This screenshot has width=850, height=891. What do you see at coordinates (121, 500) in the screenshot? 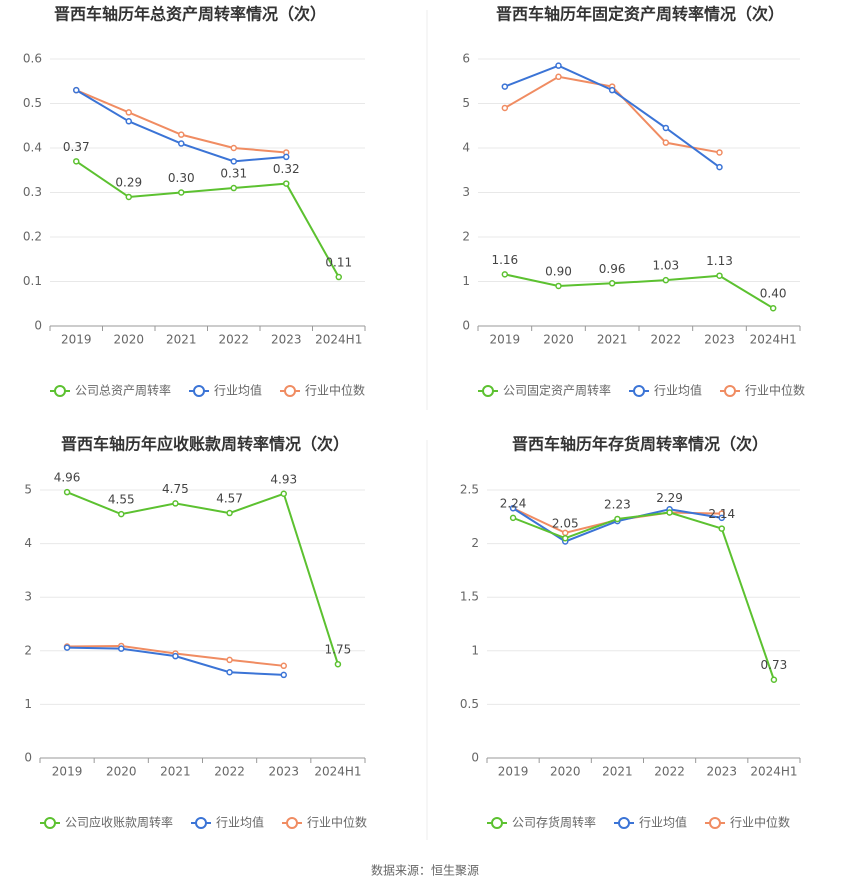
I see `data-label: 4.55` at bounding box center [121, 500].